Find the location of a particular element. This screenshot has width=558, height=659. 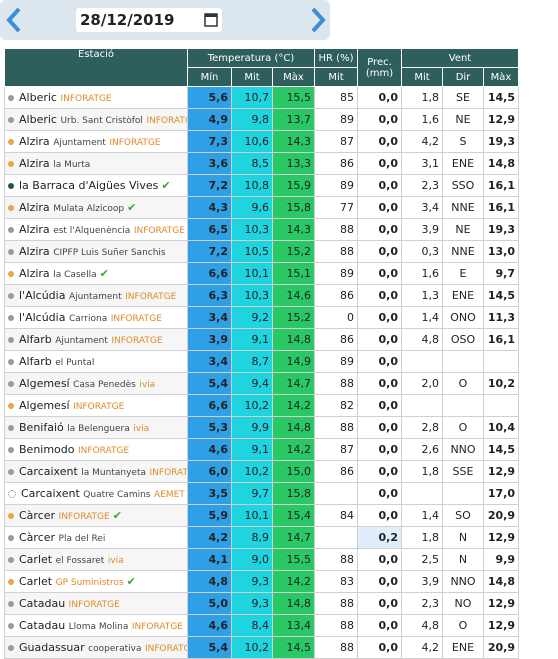

cell-min: 5,9 is located at coordinates (209, 515).